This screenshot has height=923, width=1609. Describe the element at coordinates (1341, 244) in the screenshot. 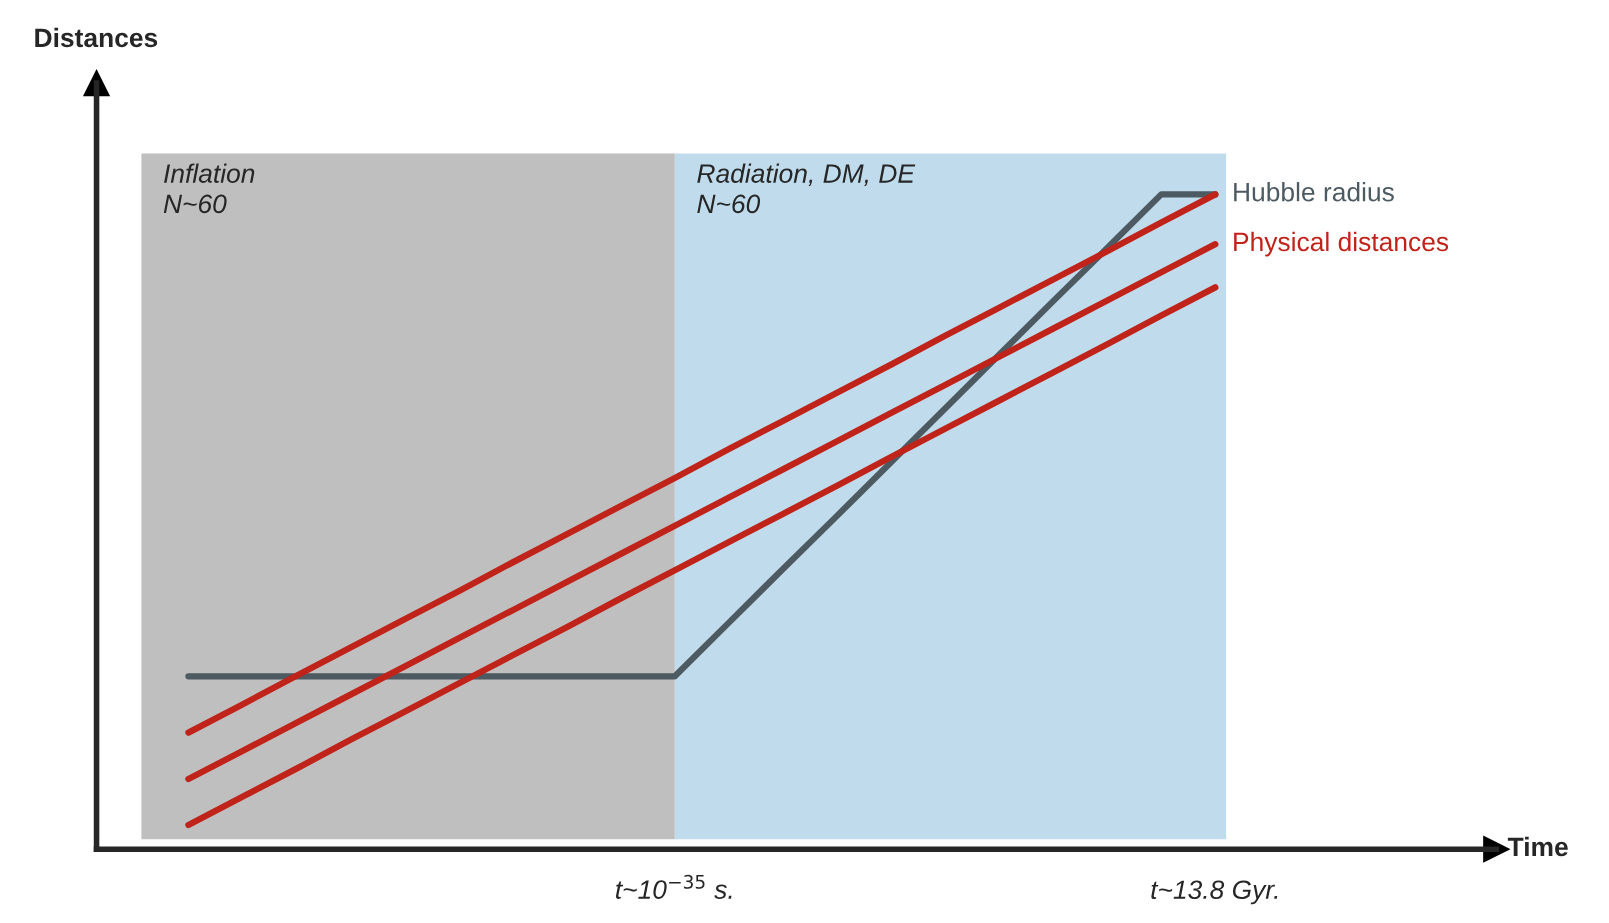

I see `series-label: Physical distances` at that location.